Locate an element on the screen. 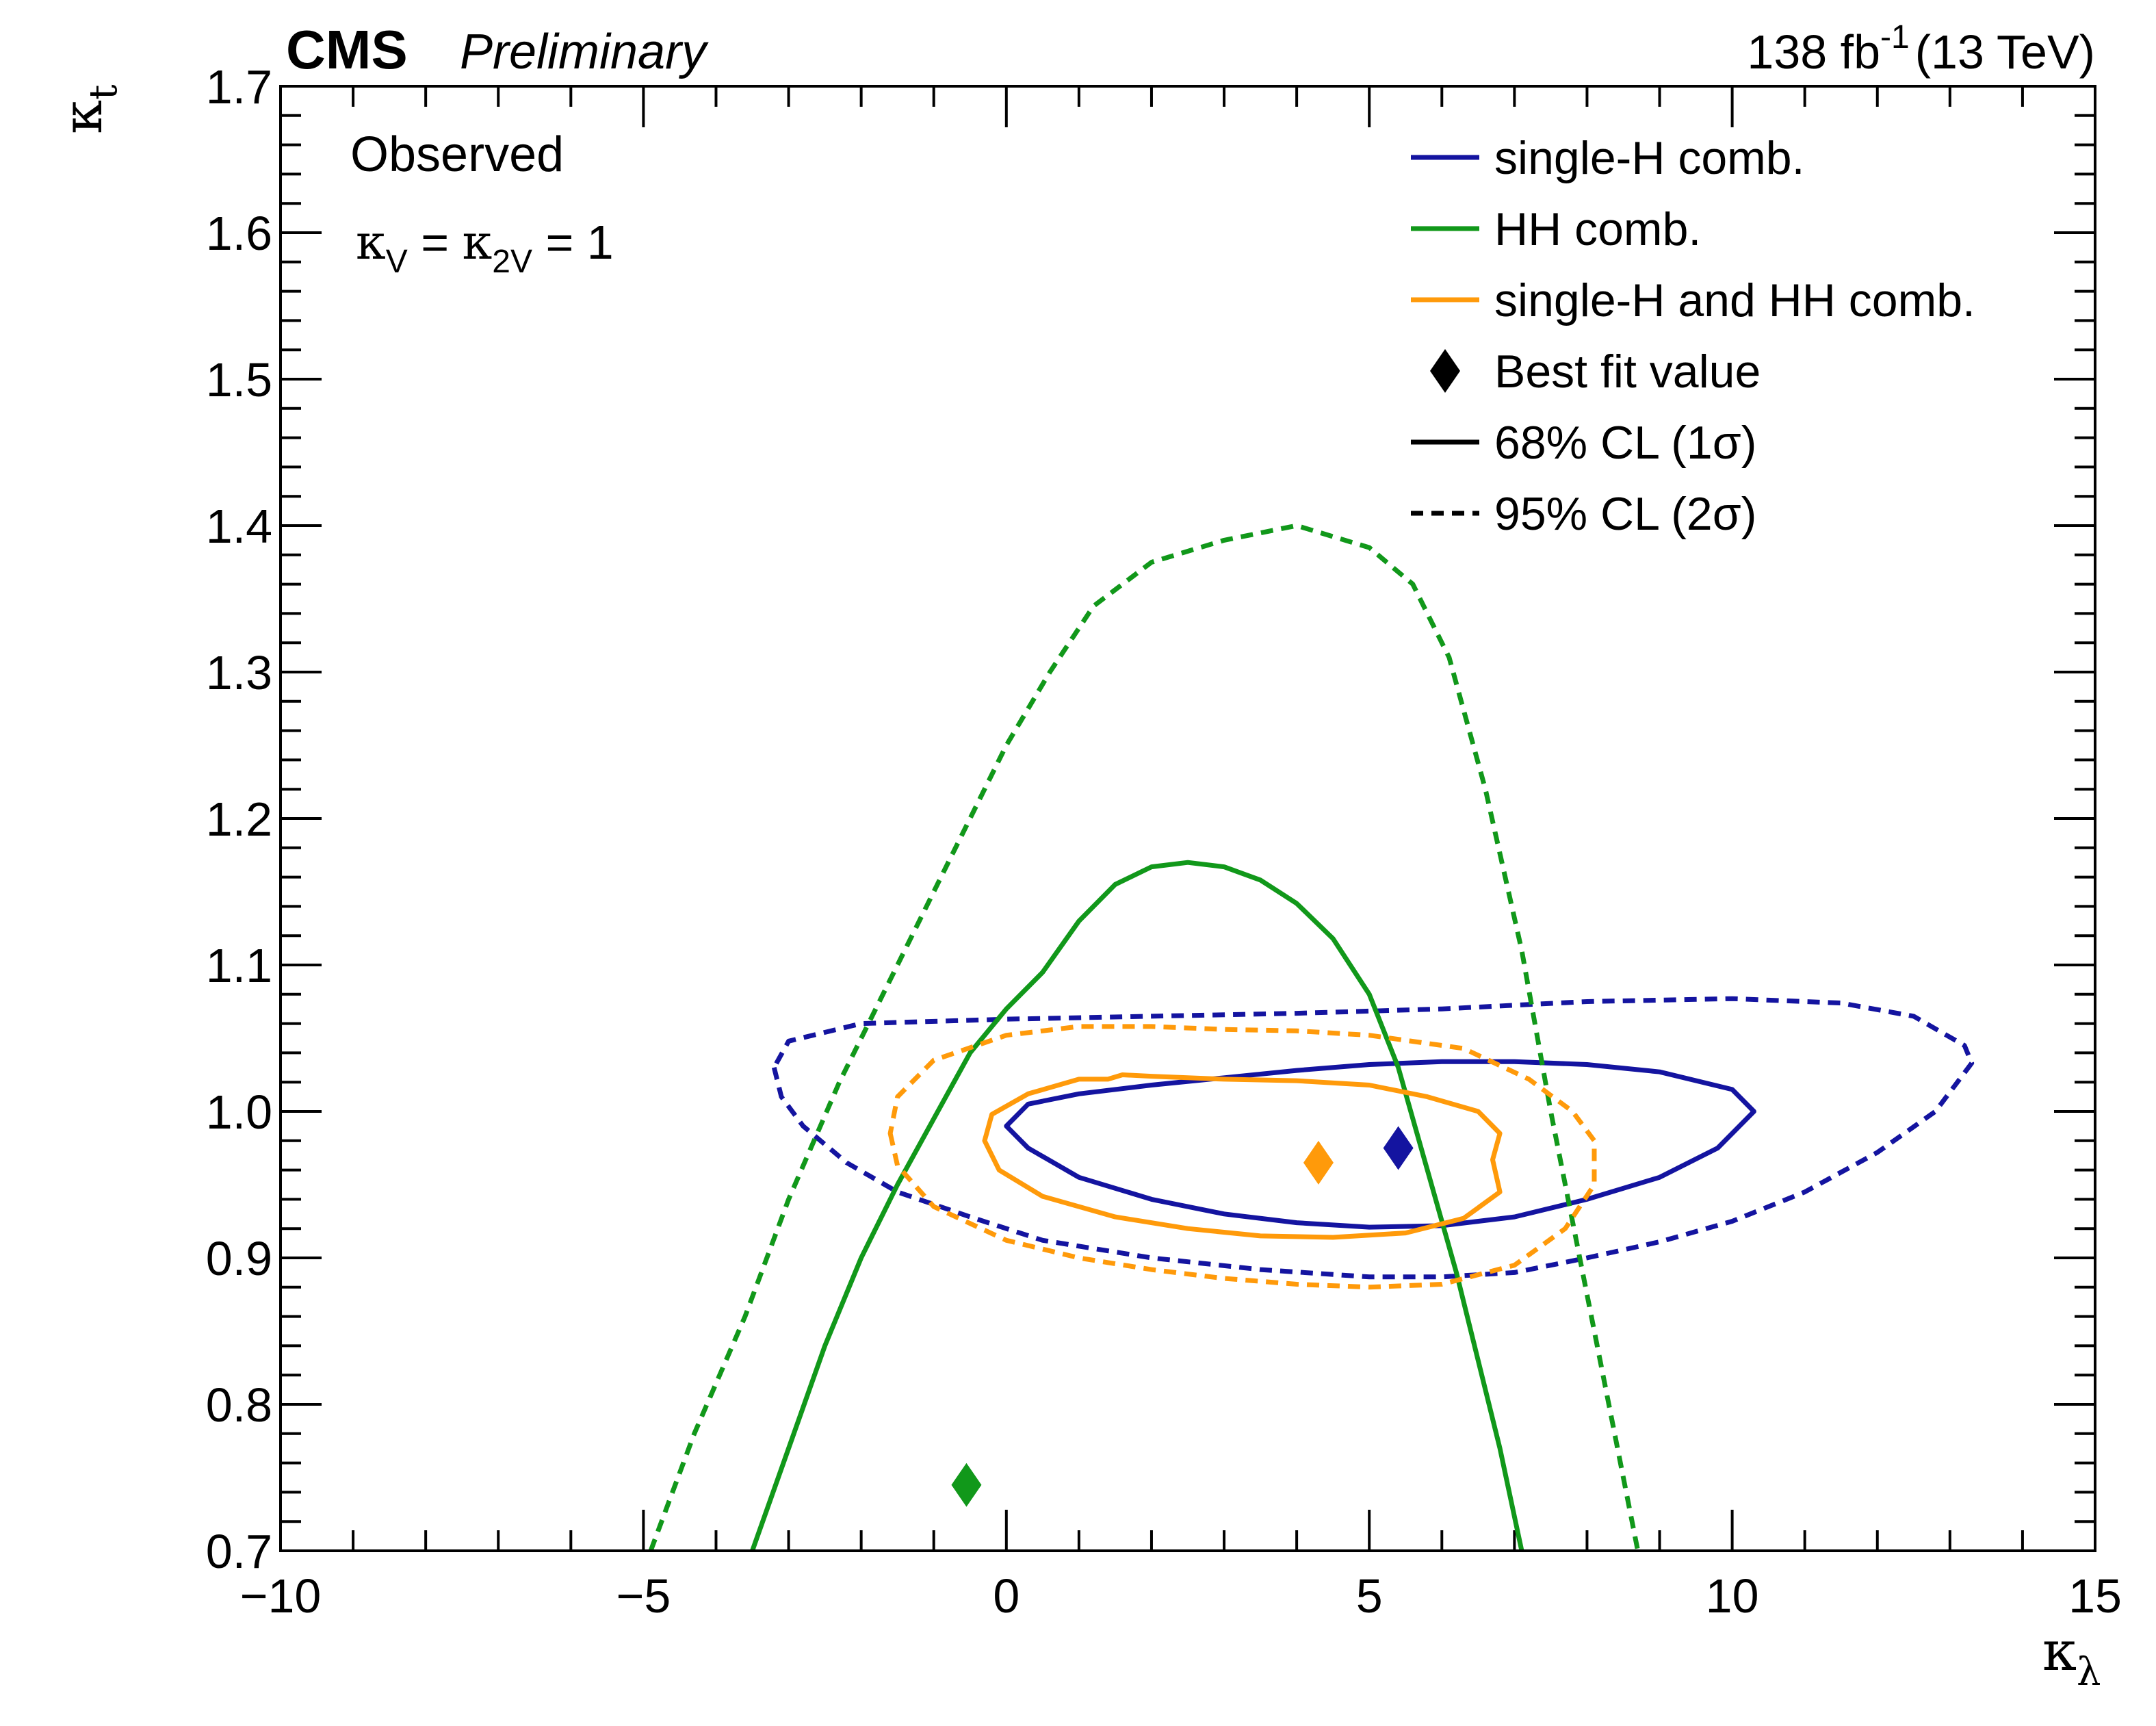 The height and width of the screenshot is (1726, 2156). lumi-label: 138 fb-1 (13 TeV) is located at coordinates (1921, 49).